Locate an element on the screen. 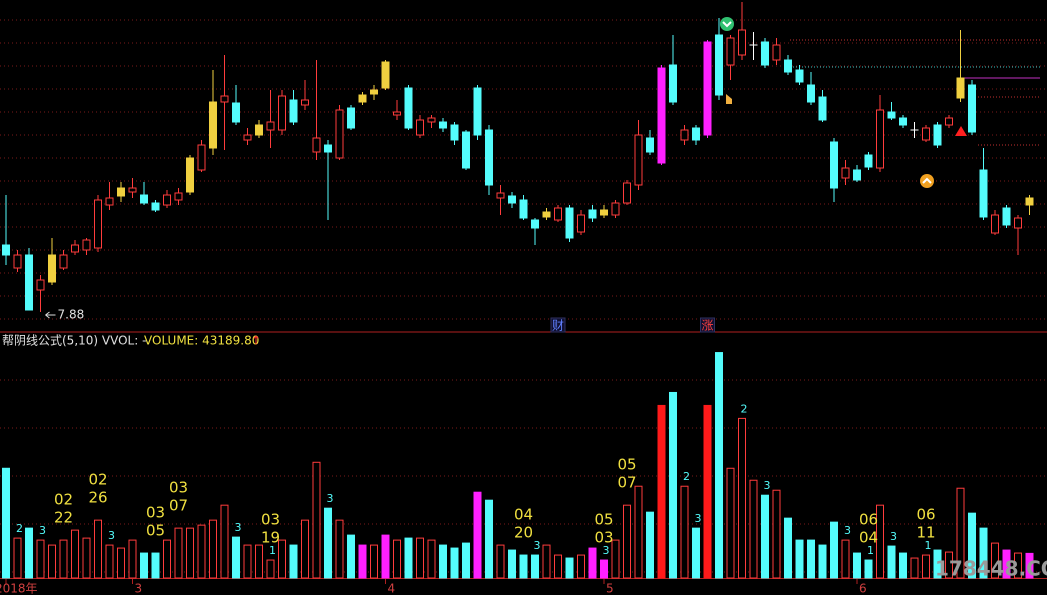 The height and width of the screenshot is (595, 1047). event-marker: 财 is located at coordinates (558, 326).